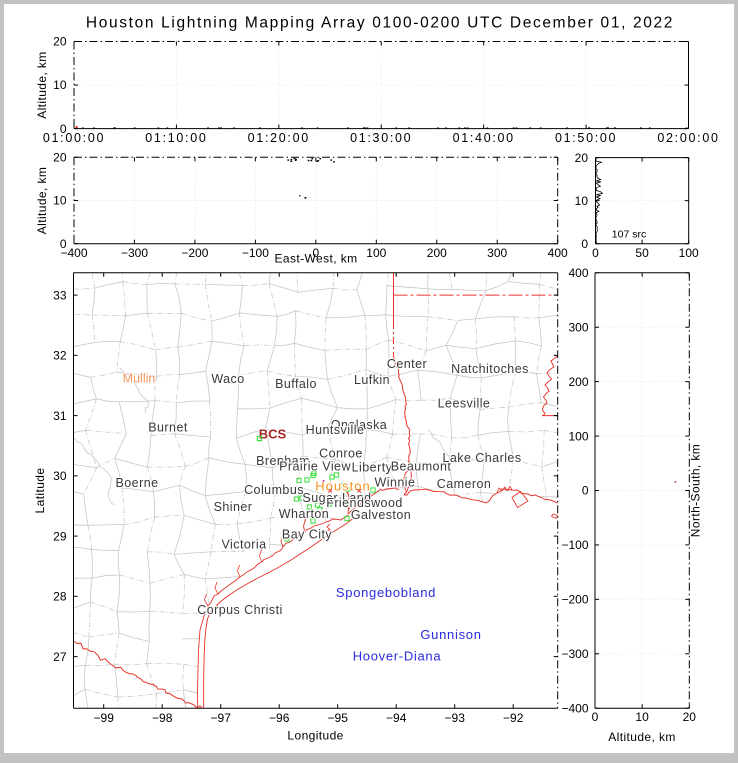 The width and height of the screenshot is (738, 763). What do you see at coordinates (60, 295) in the screenshot?
I see `svg-text: 33` at bounding box center [60, 295].